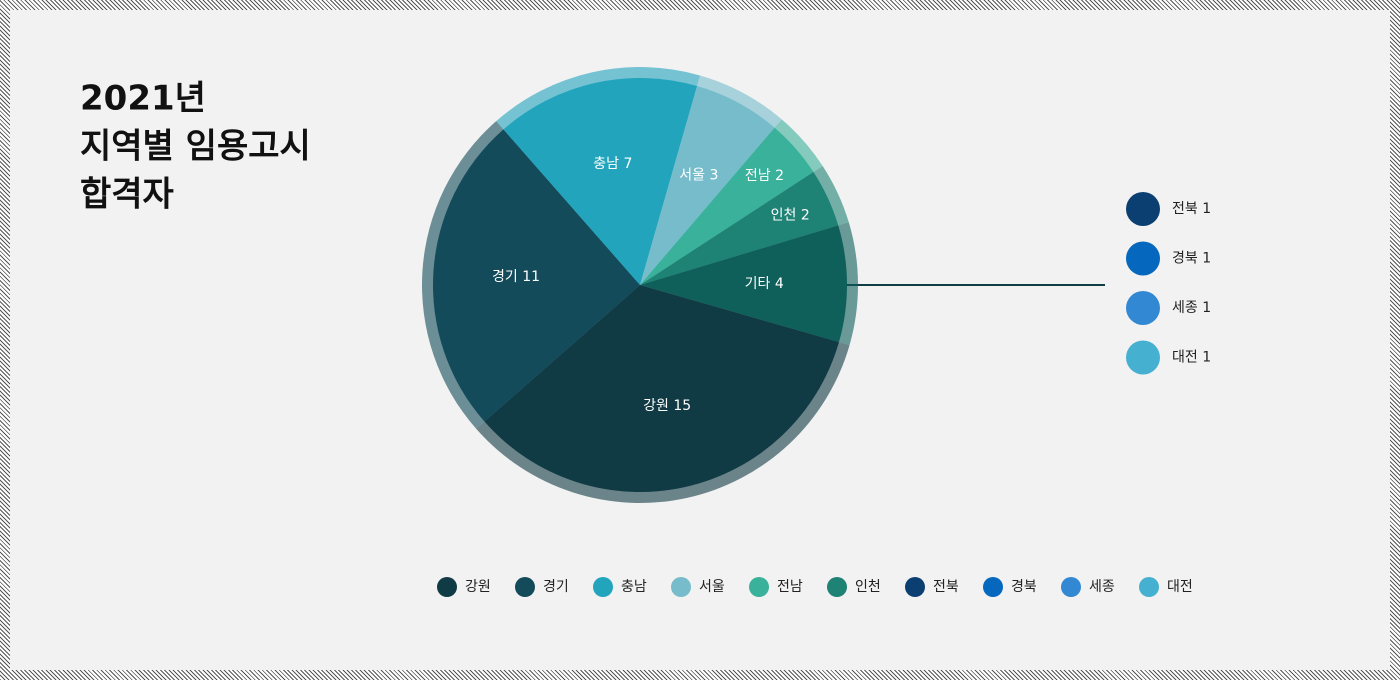 The image size is (1400, 680). I want to click on slice-label: 충남 7, so click(612, 164).